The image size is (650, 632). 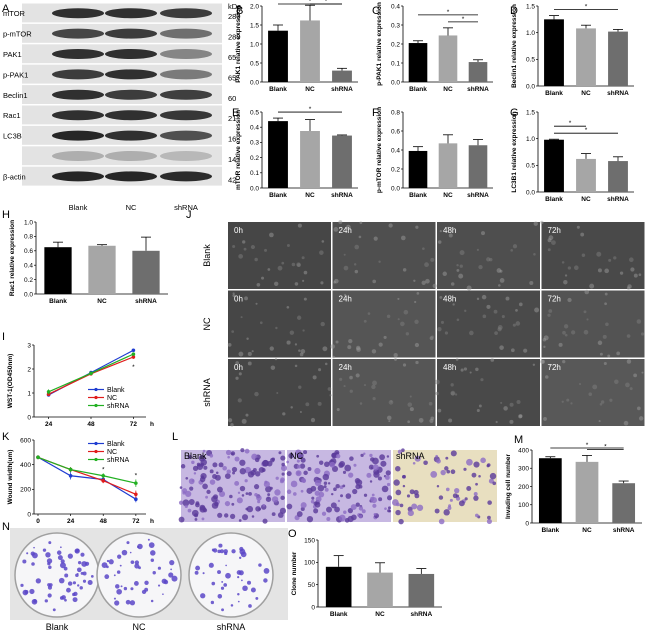 I want to click on y-tick-label: 0.1, so click(x=254, y=173).